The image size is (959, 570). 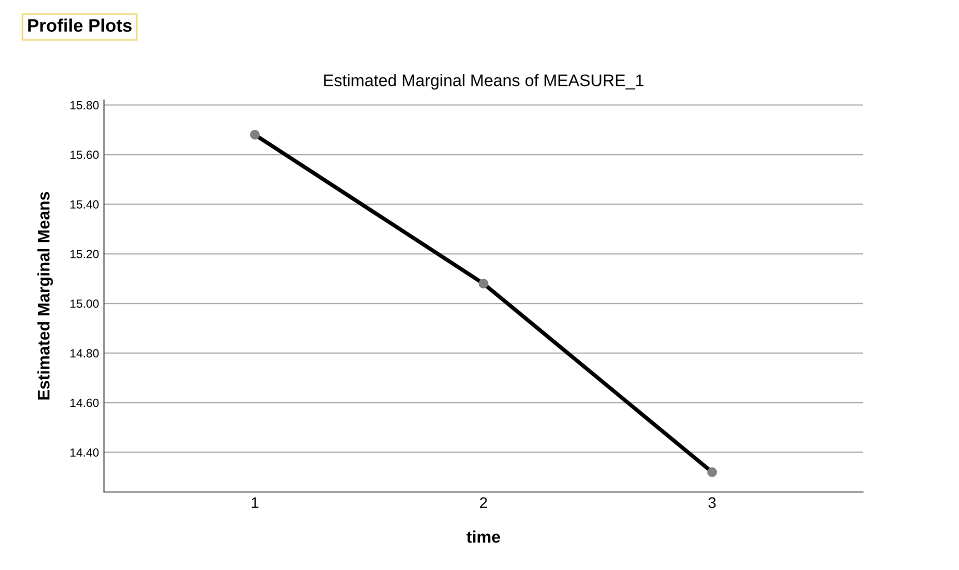 I want to click on y-tick-label: 14.60, so click(x=84, y=403).